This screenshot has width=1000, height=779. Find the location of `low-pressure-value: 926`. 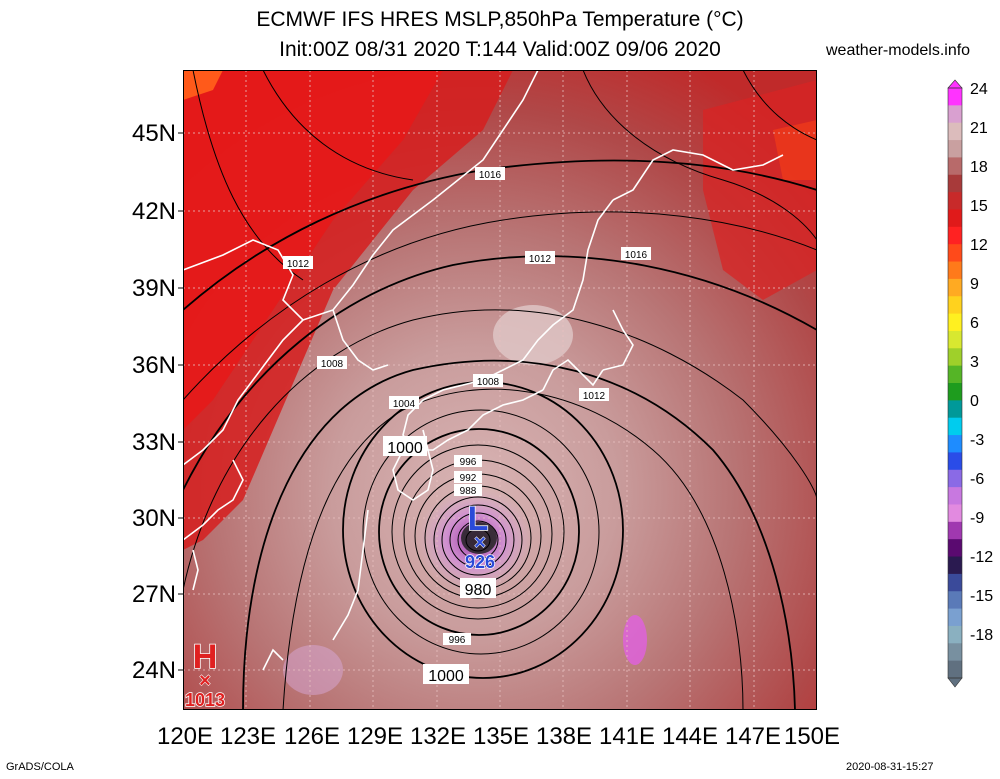

low-pressure-value: 926 is located at coordinates (480, 562).